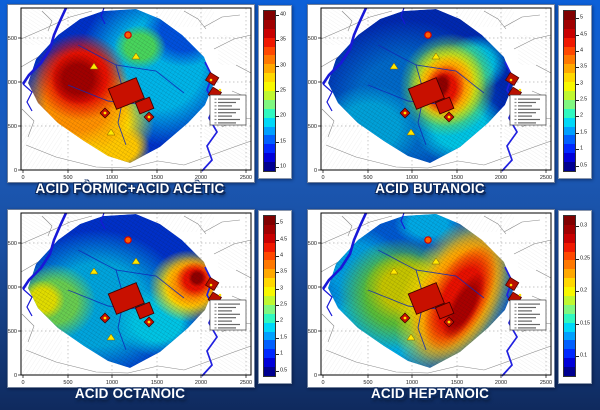 Image resolution: width=600 pixels, height=410 pixels. Describe the element at coordinates (584, 33) in the screenshot. I see `colorbar-tick-label: 4.5` at that location.